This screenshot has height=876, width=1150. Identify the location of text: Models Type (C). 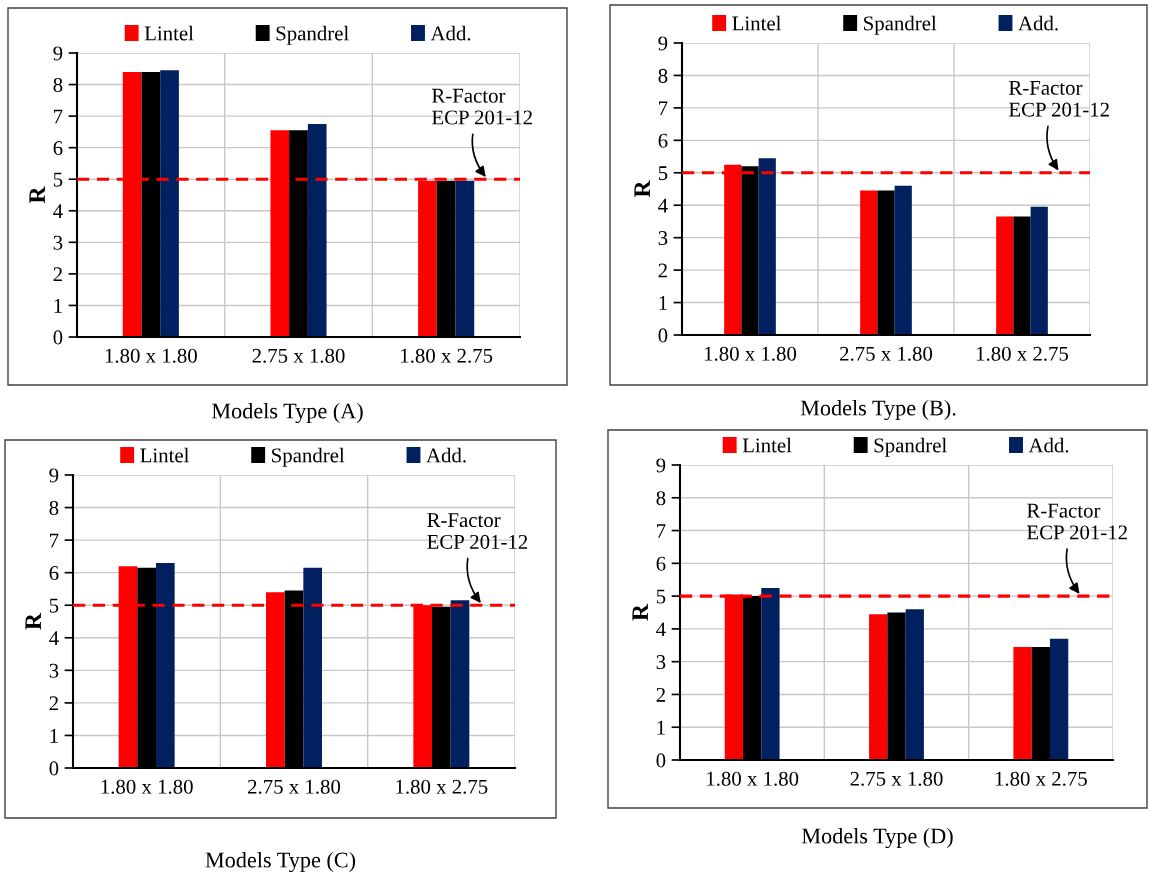
(280, 862).